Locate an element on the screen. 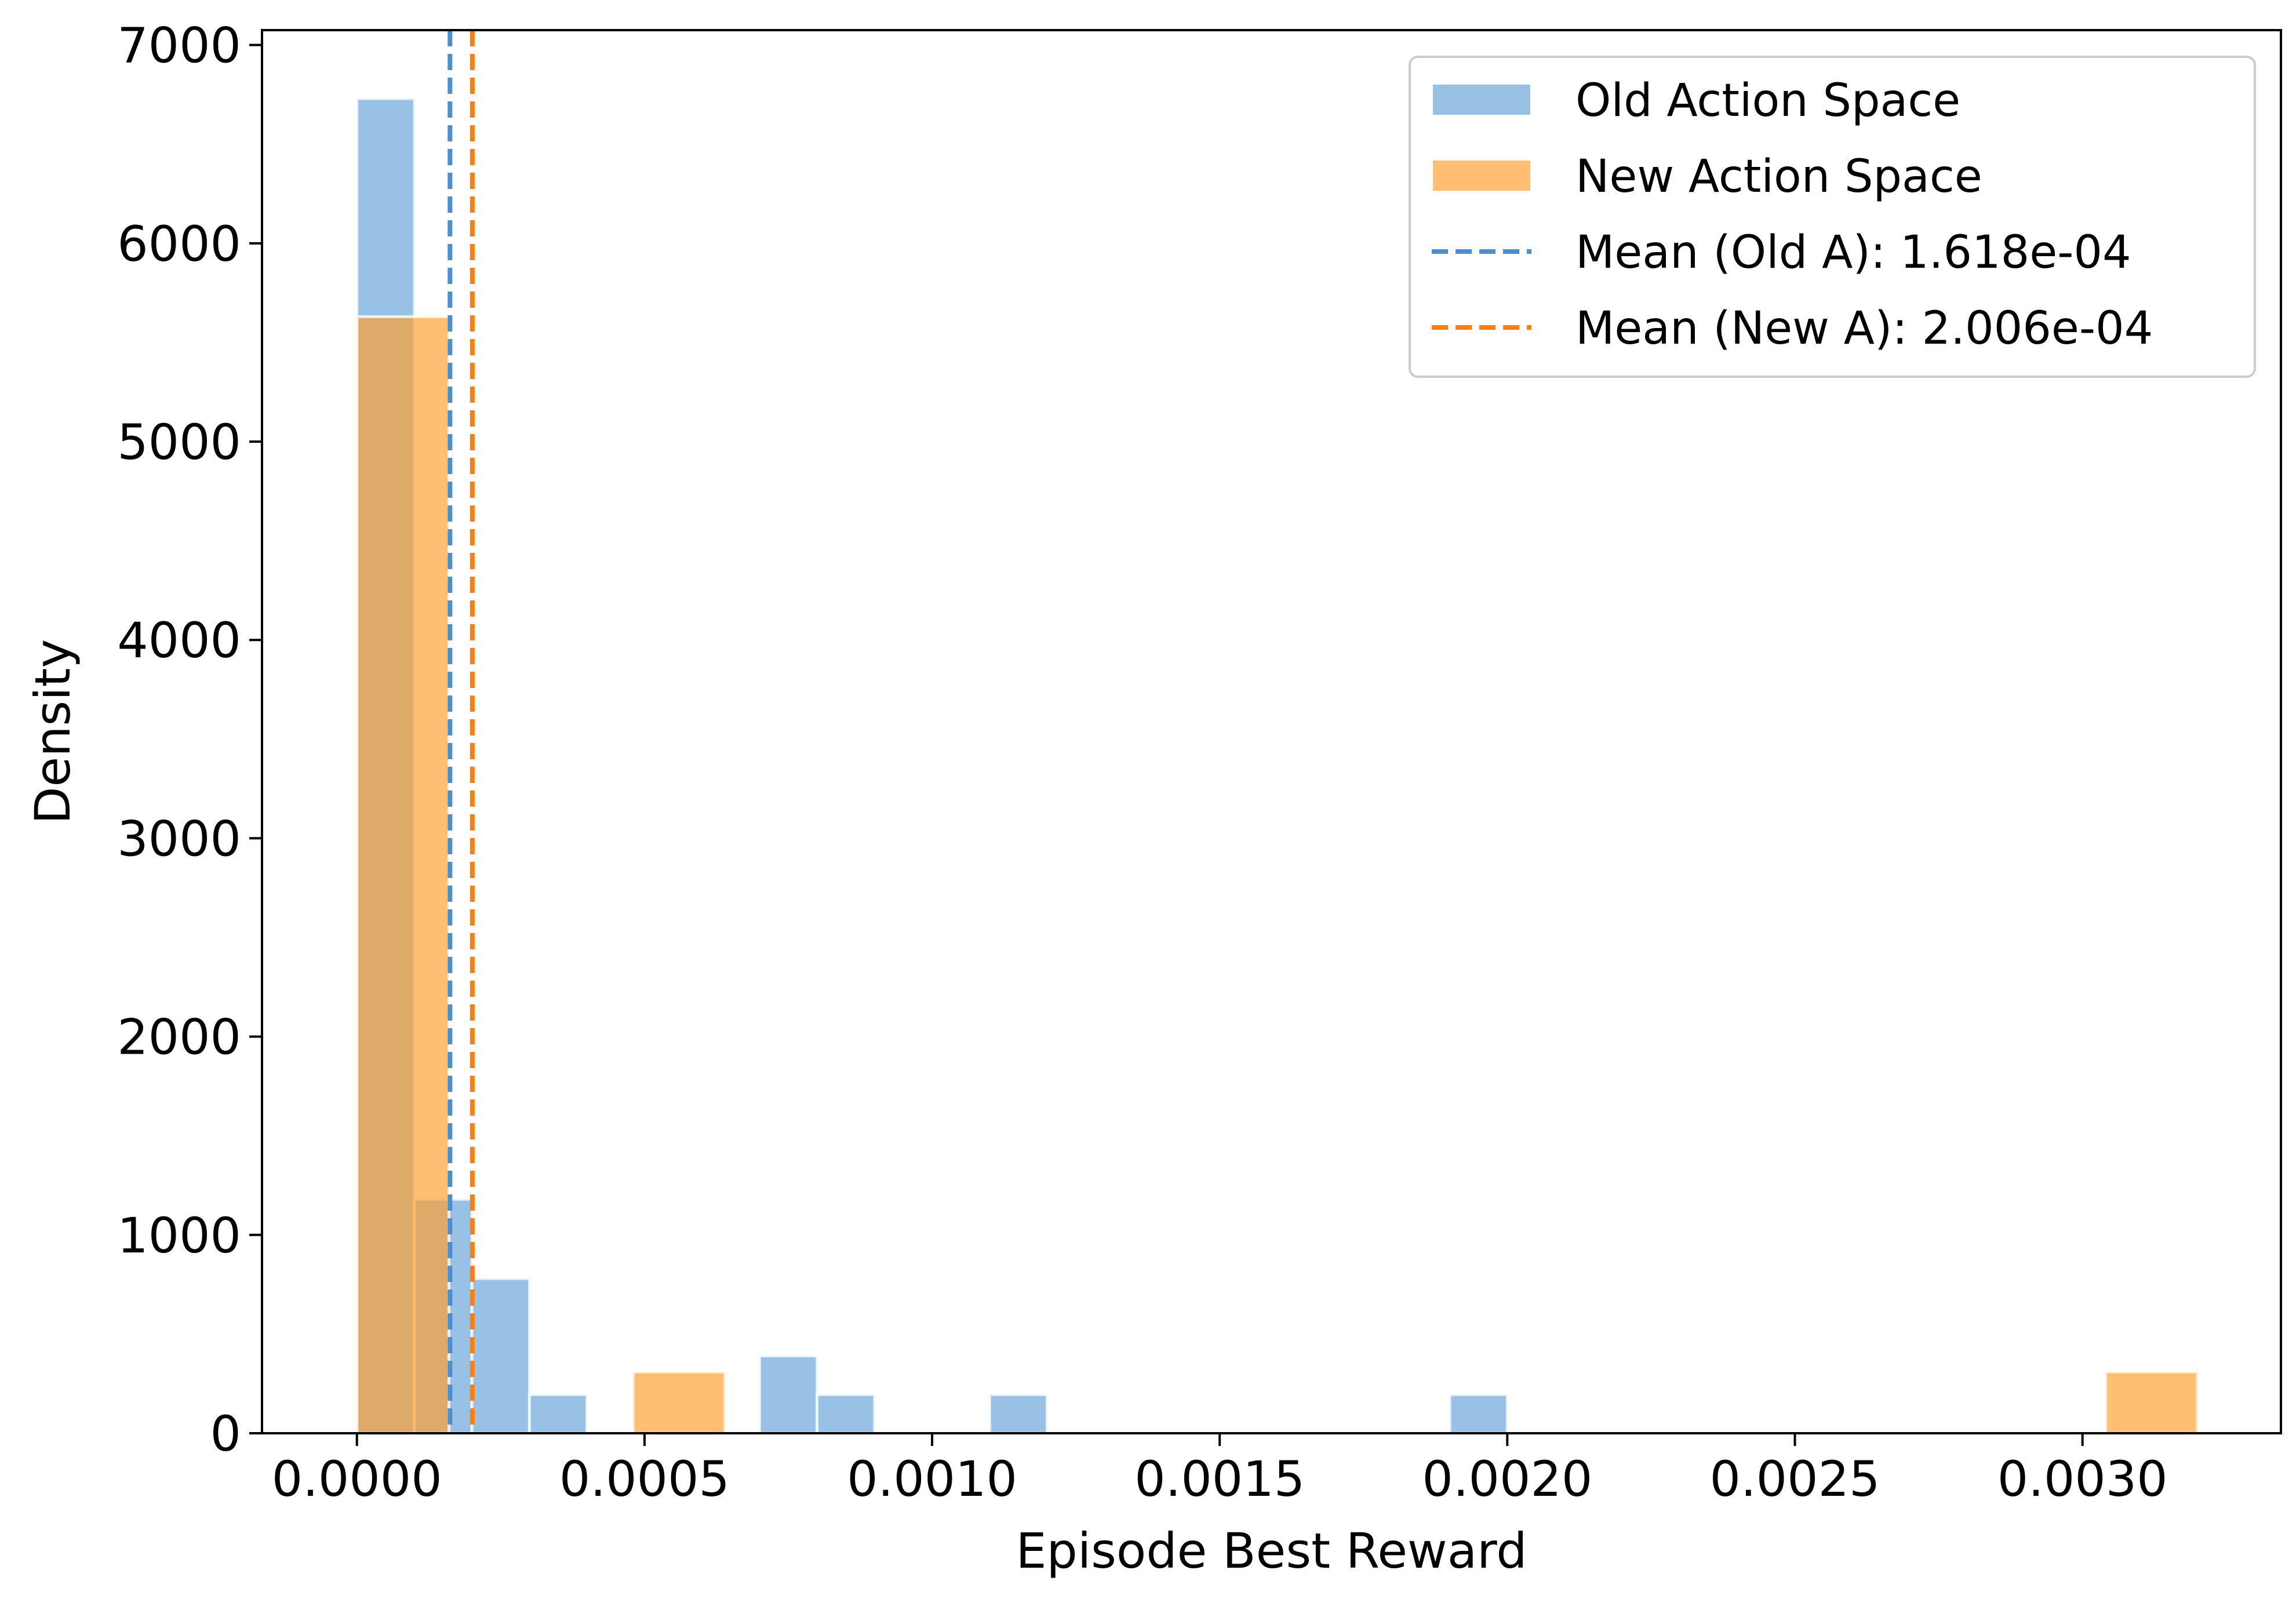 The width and height of the screenshot is (2296, 1599). y-tick-label: 2000 is located at coordinates (179, 1037).